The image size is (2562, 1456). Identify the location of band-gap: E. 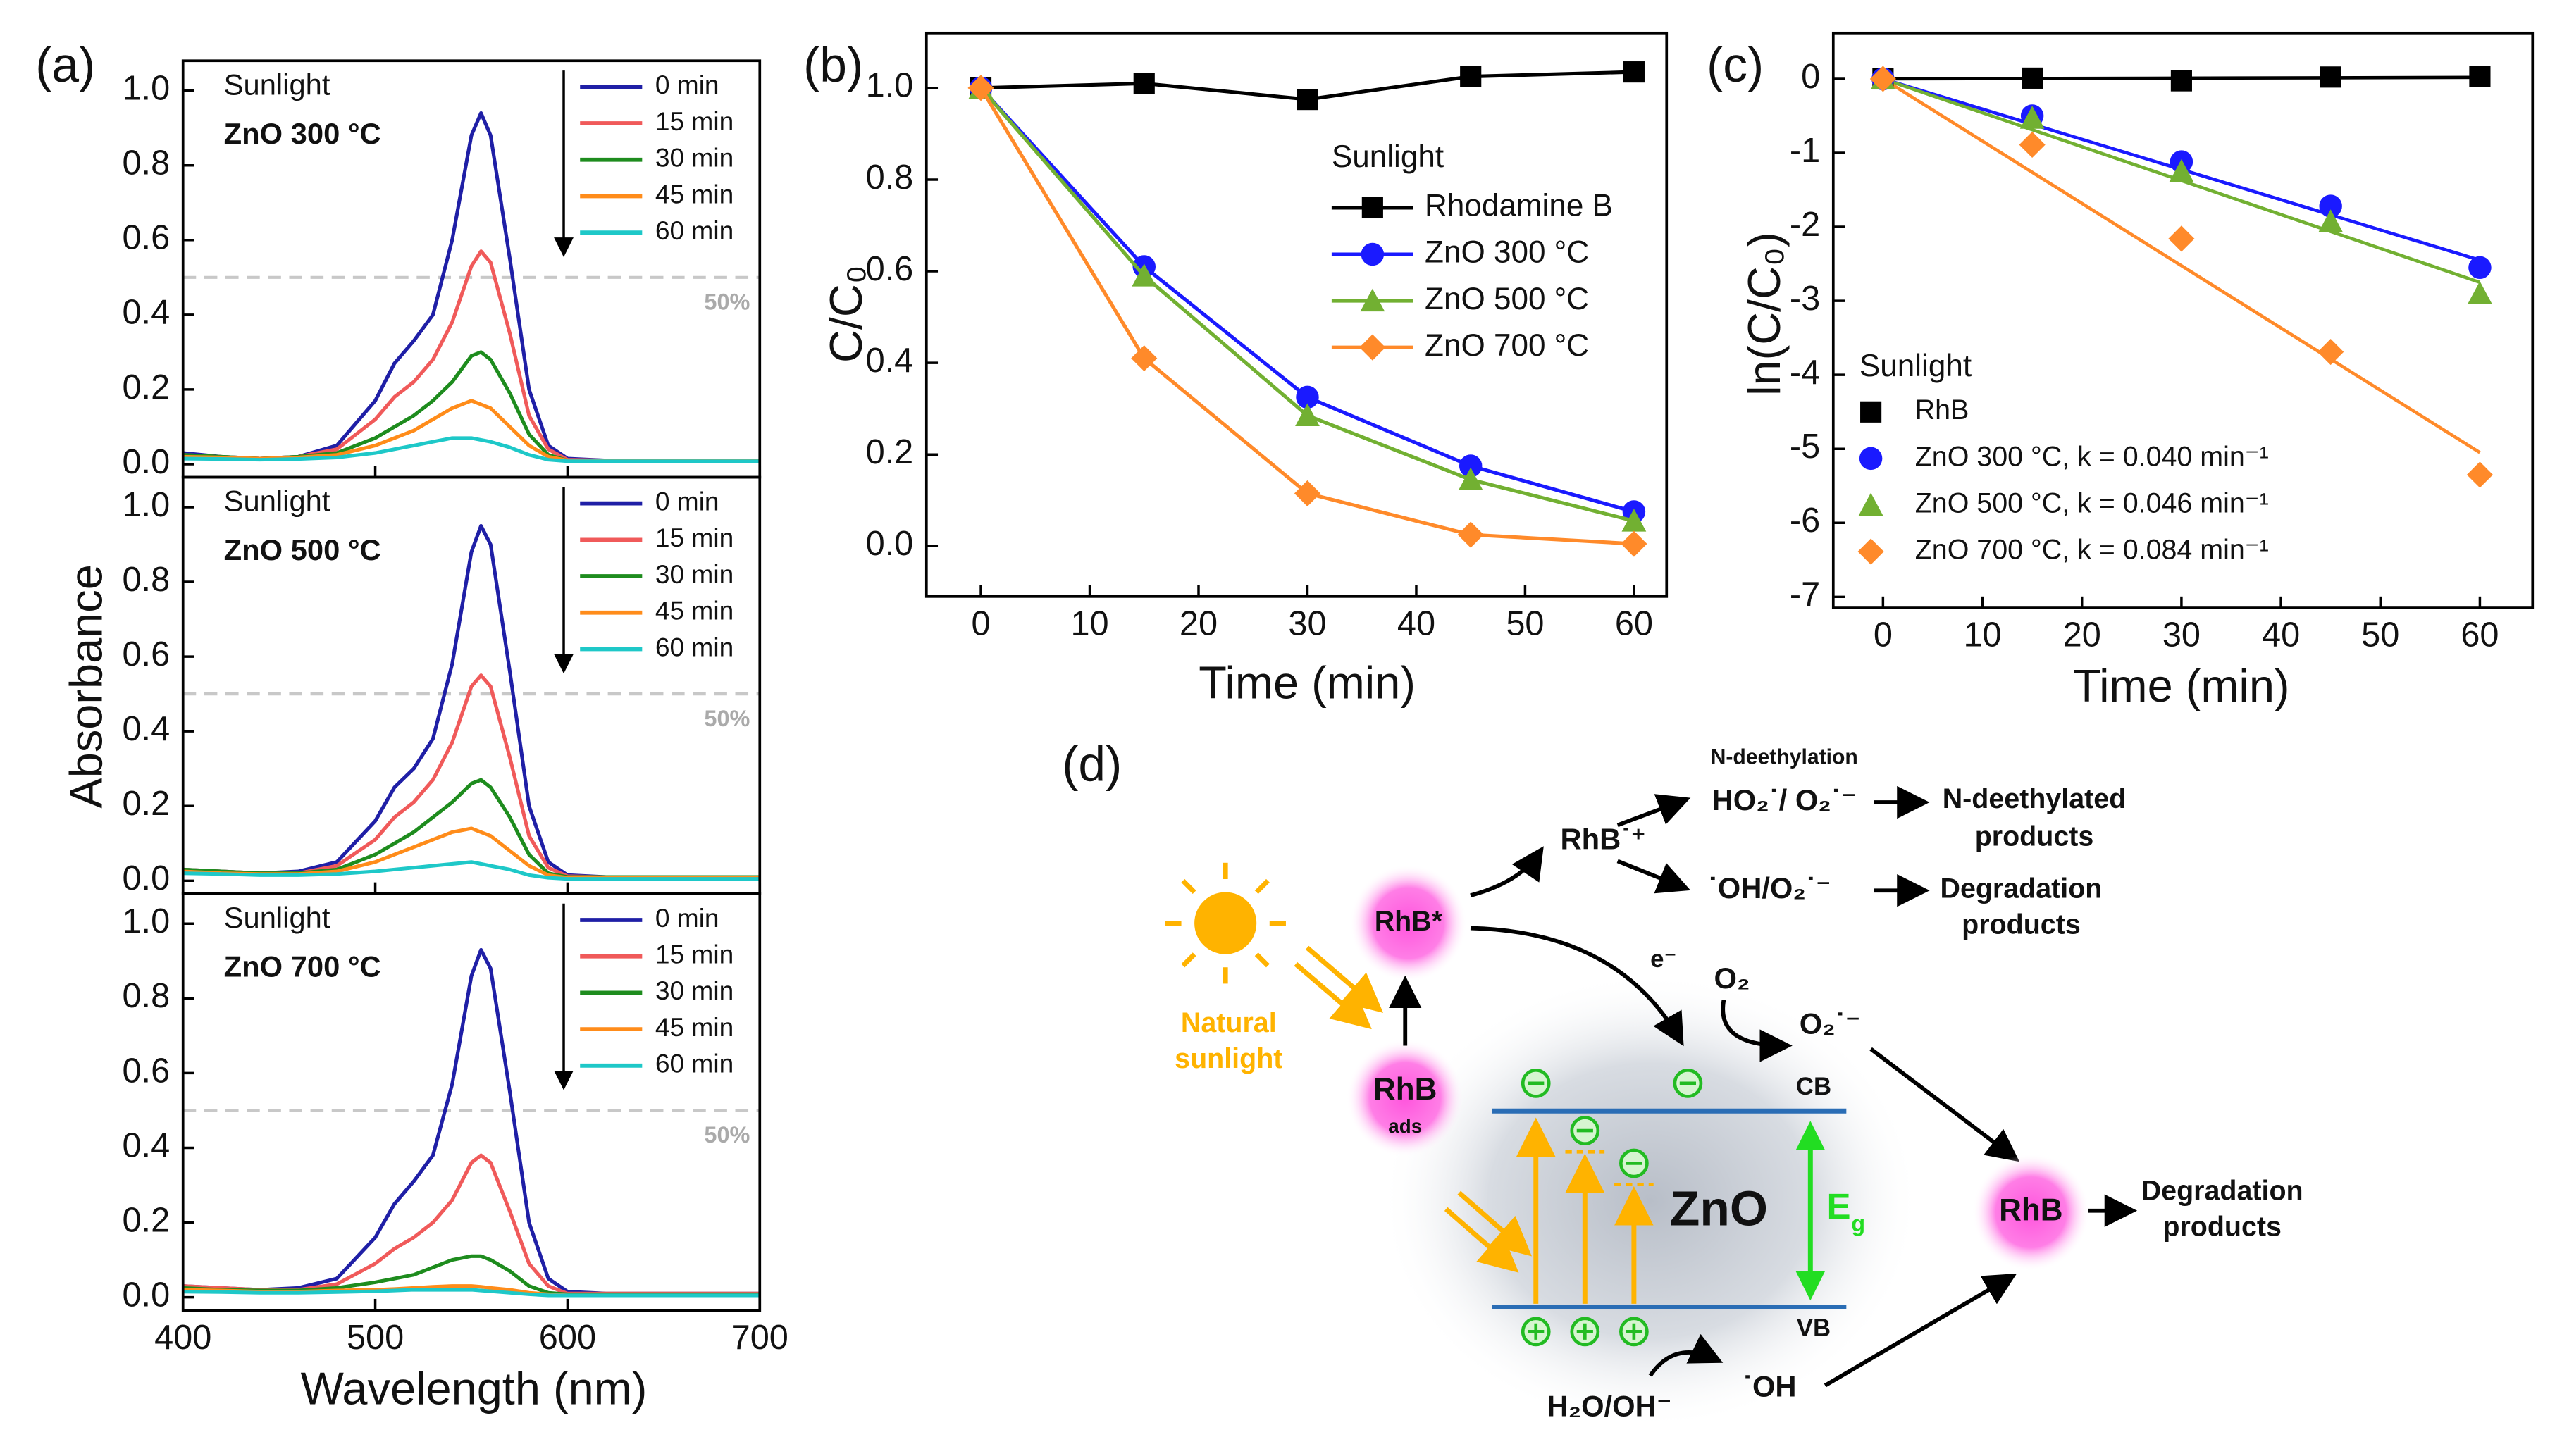
(1839, 1206).